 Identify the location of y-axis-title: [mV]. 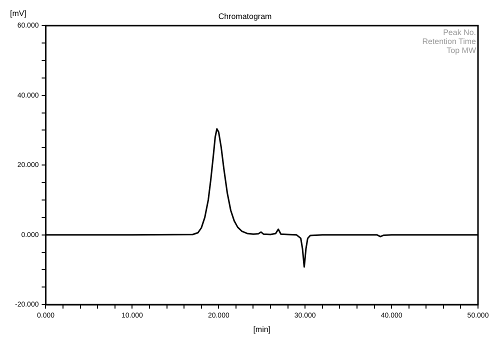
(18, 13).